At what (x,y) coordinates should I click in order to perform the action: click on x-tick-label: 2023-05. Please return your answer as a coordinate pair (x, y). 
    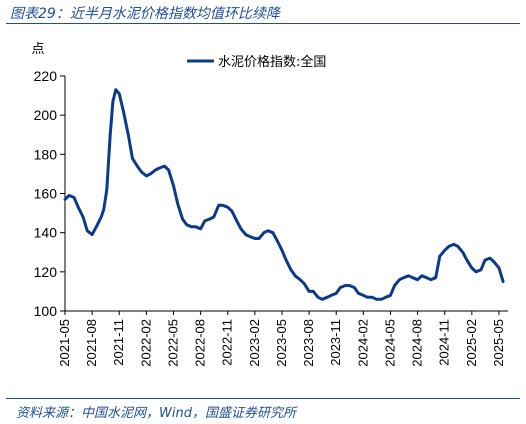
    Looking at the image, I should click on (281, 343).